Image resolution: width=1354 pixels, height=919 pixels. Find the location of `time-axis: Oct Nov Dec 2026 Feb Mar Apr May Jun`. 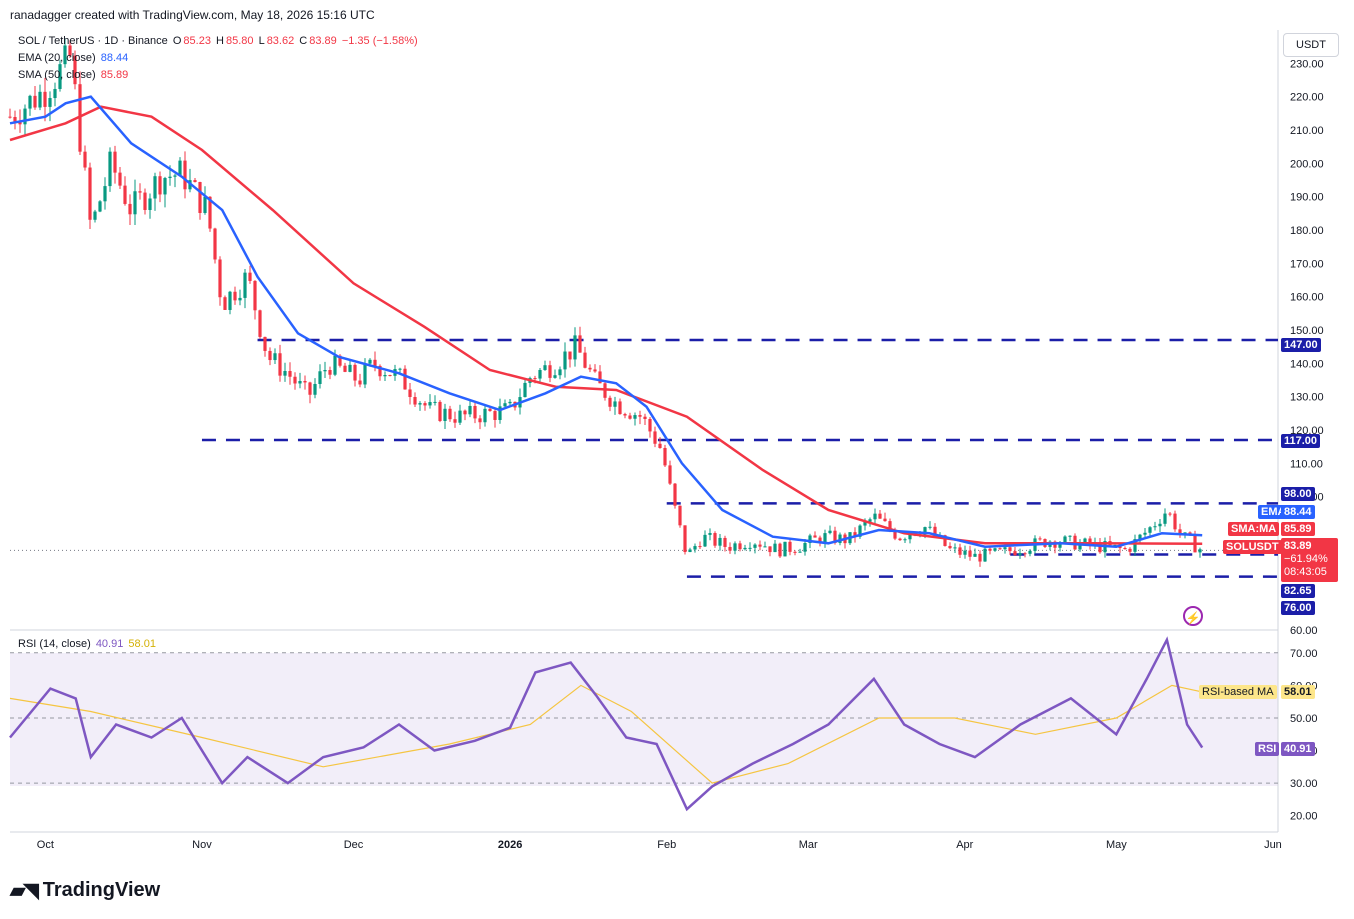

time-axis: Oct Nov Dec 2026 Feb Mar Apr May Jun is located at coordinates (659, 845).